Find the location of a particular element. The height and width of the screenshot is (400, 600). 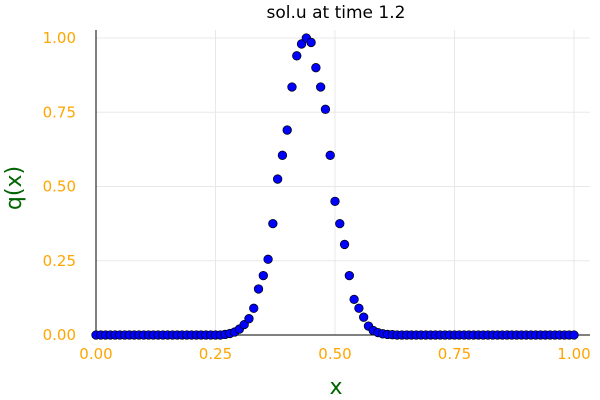

x-tick-label: 0.25 is located at coordinates (215, 354).